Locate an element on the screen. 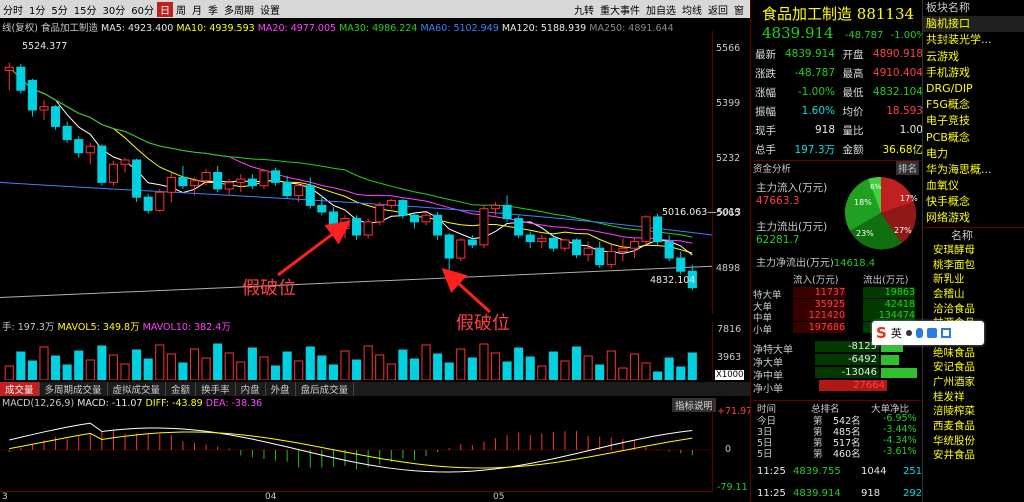 This screenshot has height=502, width=1024. flow-type: 大单 is located at coordinates (763, 307).